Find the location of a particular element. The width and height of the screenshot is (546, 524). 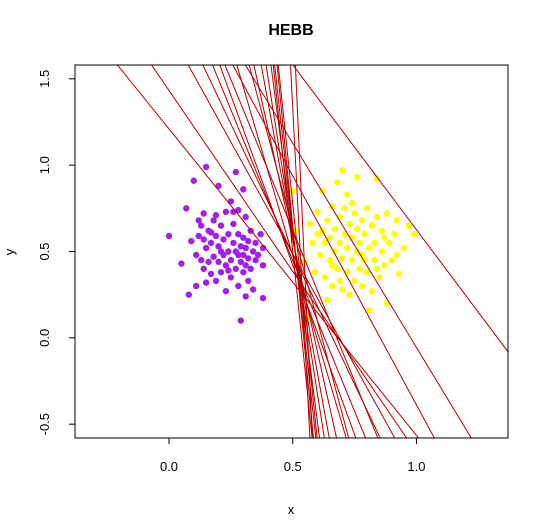

y-tick-label: -0.5 is located at coordinates (44, 424).